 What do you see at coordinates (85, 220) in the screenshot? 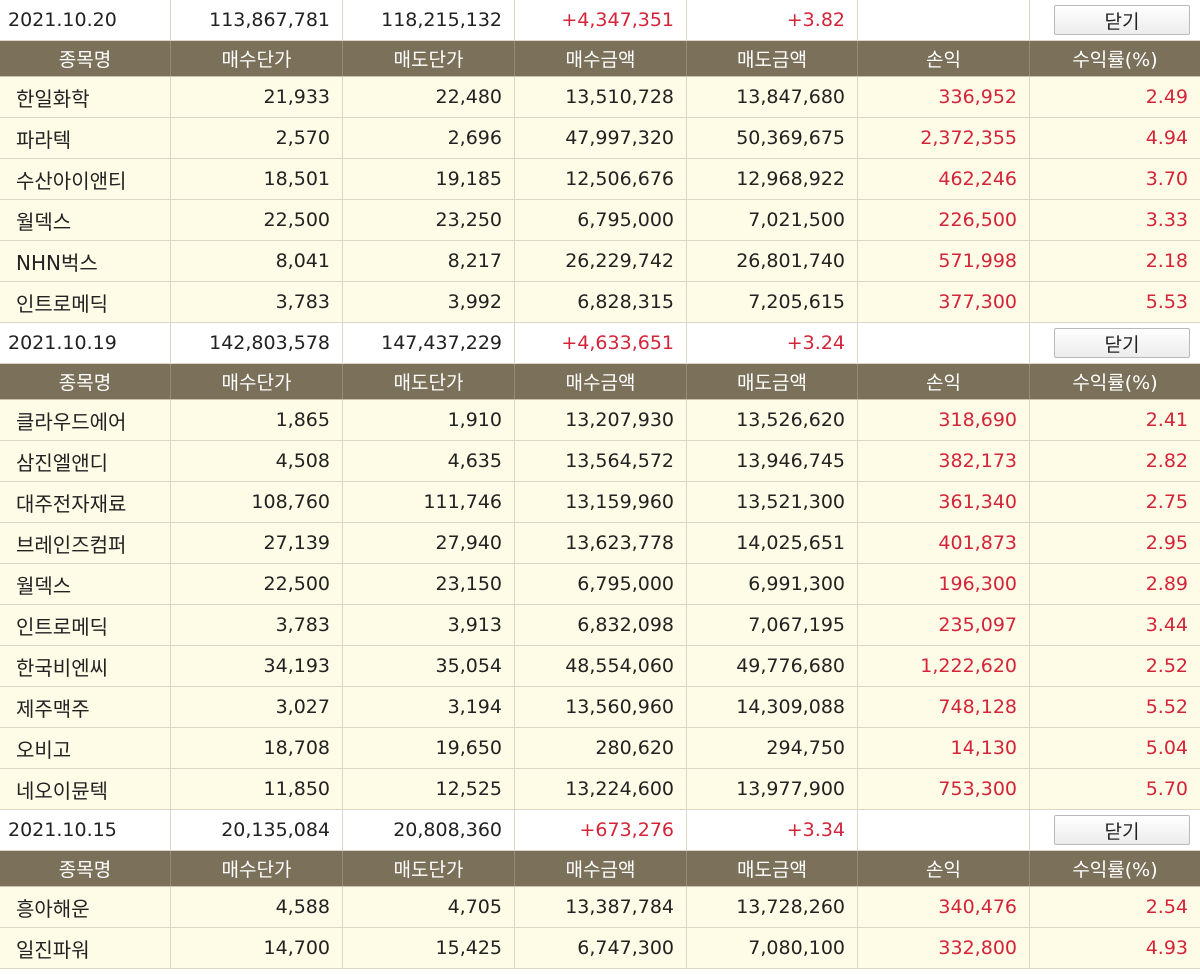
I see `cell-stock-name: 월덱스` at bounding box center [85, 220].